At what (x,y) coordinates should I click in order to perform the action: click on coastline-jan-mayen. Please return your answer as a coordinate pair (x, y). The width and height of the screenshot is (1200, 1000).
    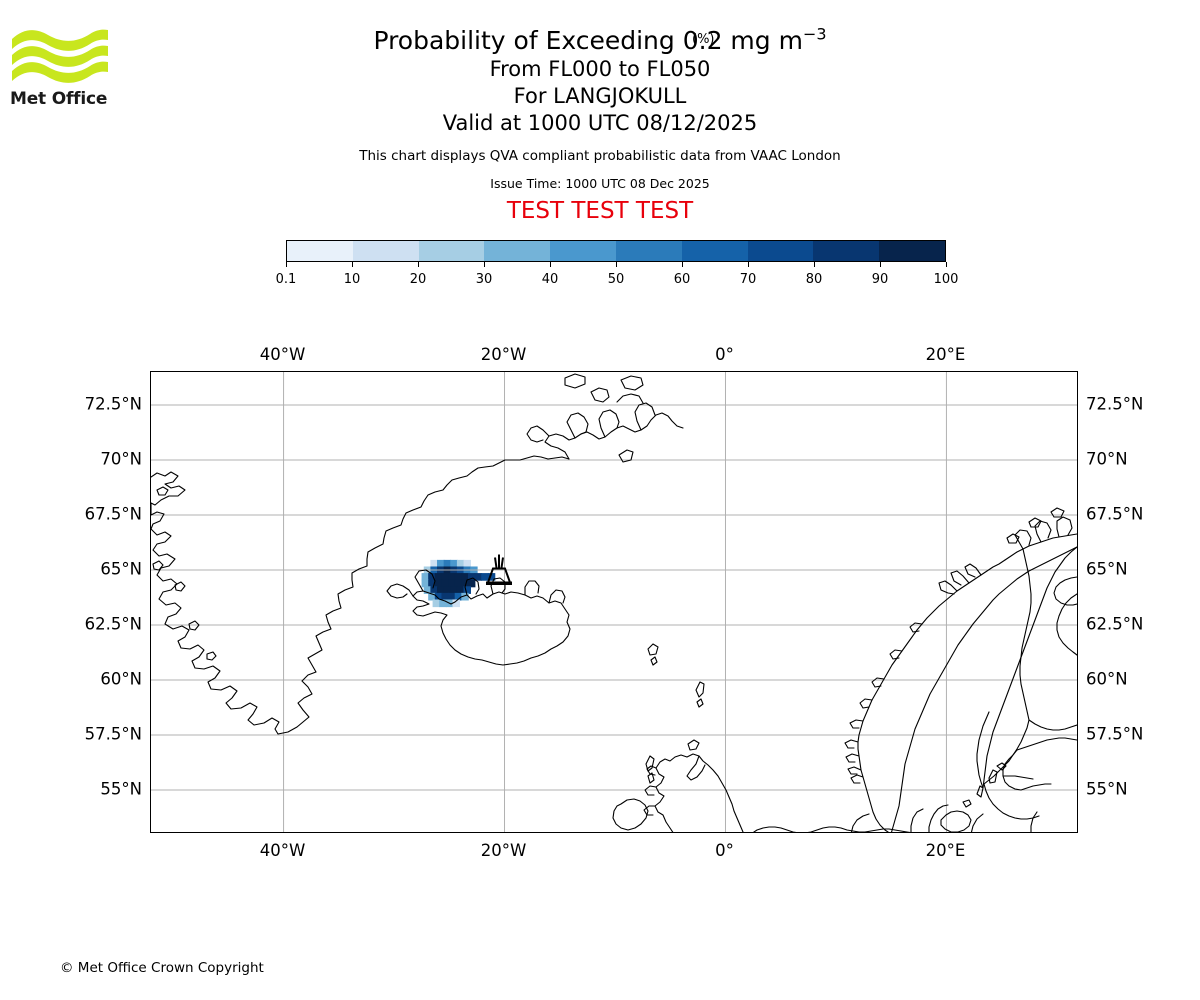
    Looking at the image, I should click on (626, 456).